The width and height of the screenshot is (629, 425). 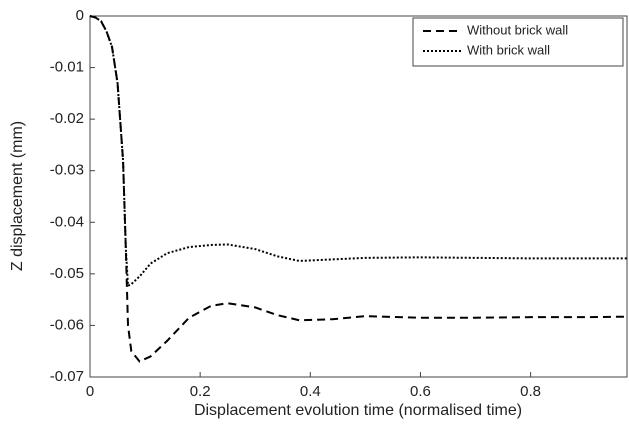 What do you see at coordinates (67, 221) in the screenshot?
I see `y-tick-label: -0.04` at bounding box center [67, 221].